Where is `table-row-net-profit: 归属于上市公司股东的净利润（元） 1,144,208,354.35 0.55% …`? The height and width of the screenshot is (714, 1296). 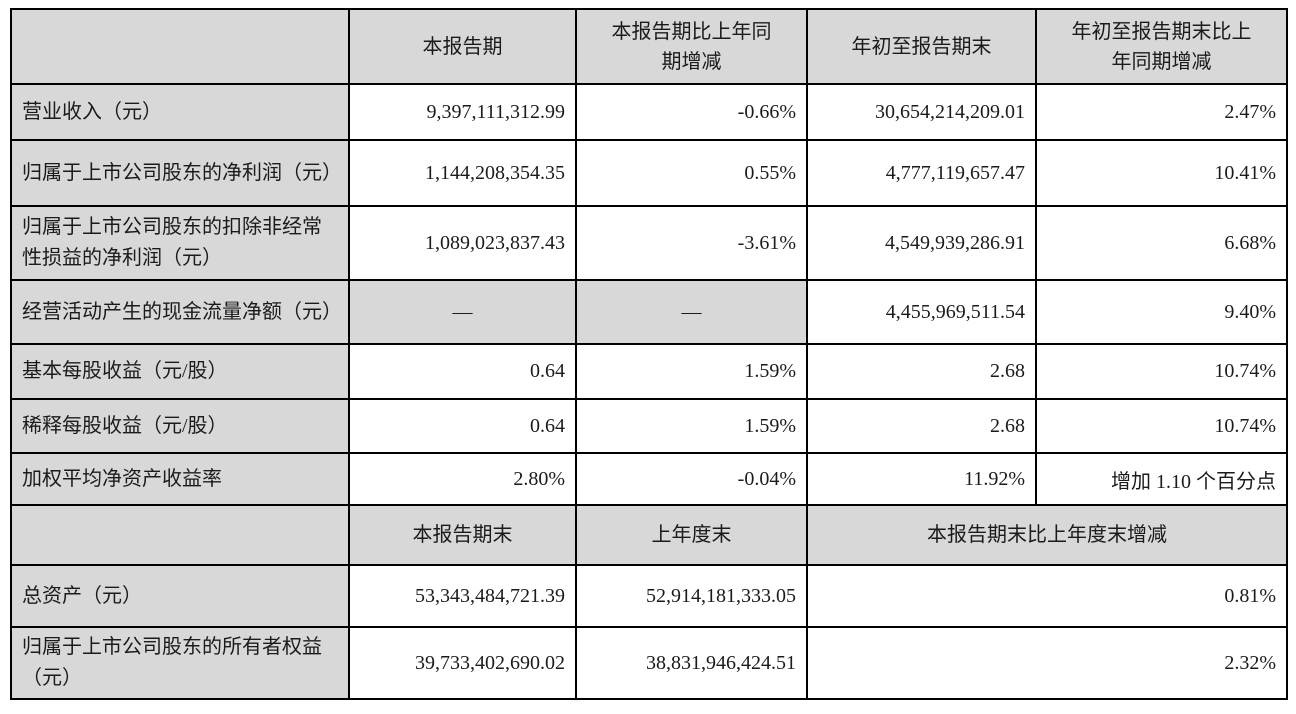 table-row-net-profit: 归属于上市公司股东的净利润（元） 1,144,208,354.35 0.55% … is located at coordinates (649, 173).